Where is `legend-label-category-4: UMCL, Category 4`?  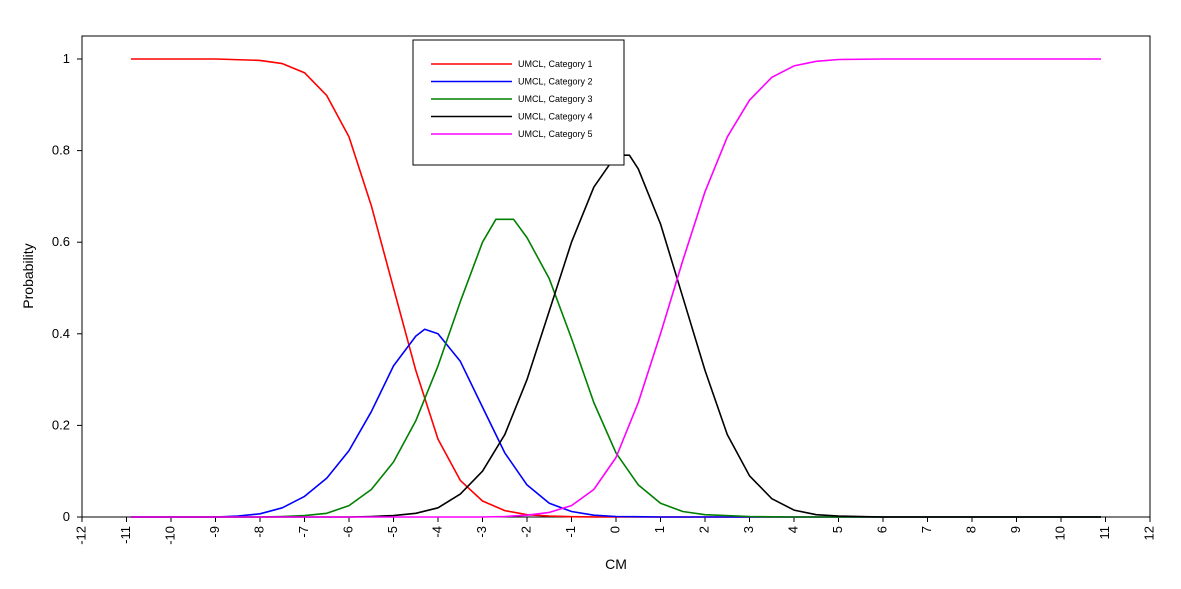
legend-label-category-4: UMCL, Category 4 is located at coordinates (555, 117).